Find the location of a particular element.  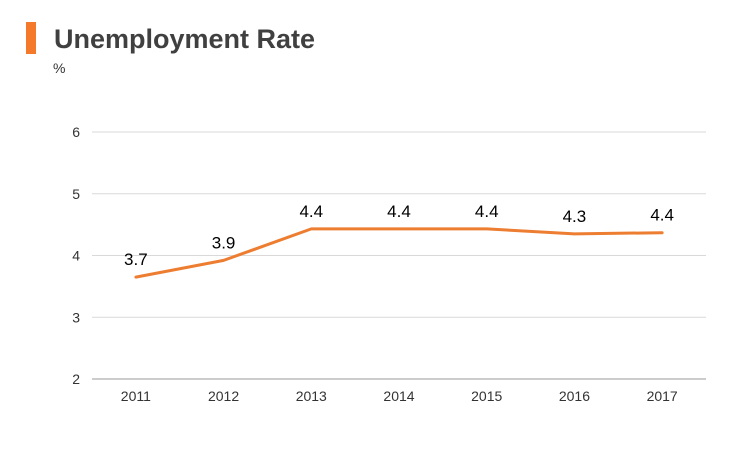

chart-title: Unemployment Rate is located at coordinates (185, 39).